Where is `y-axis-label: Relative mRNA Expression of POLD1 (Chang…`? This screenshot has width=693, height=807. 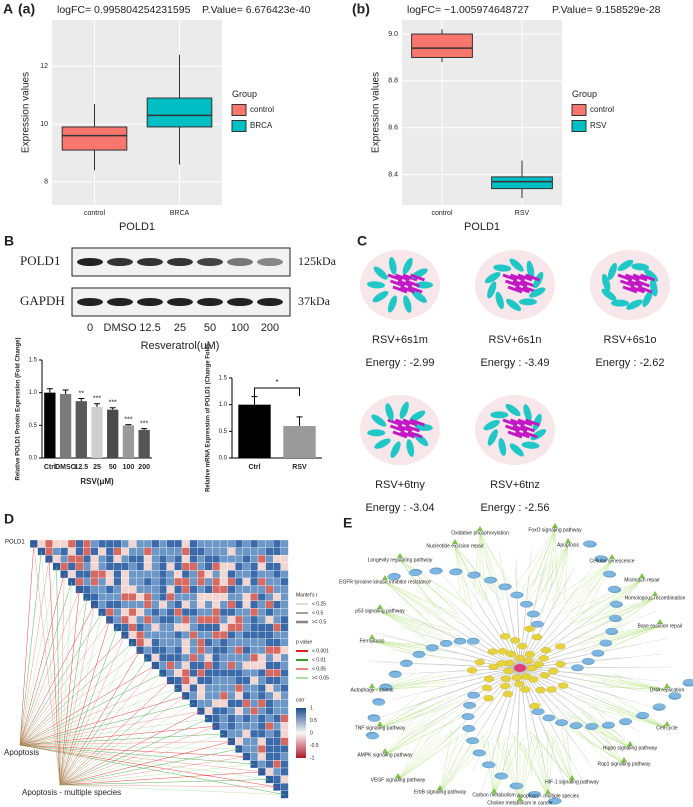
y-axis-label: Relative mRNA Expression of POLD1 (Chang… is located at coordinates (209, 418).